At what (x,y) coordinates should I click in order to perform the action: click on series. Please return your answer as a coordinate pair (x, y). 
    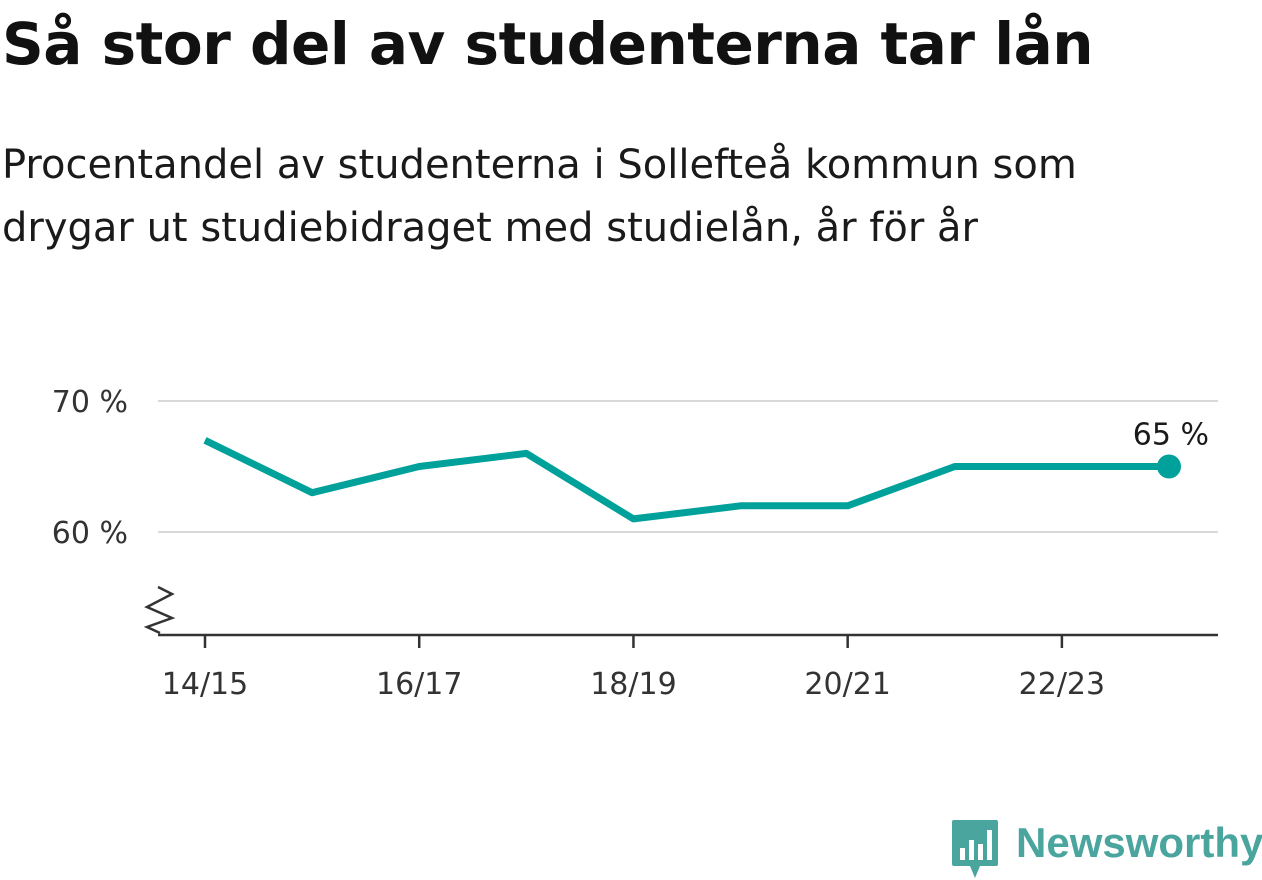
    Looking at the image, I should click on (692, 480).